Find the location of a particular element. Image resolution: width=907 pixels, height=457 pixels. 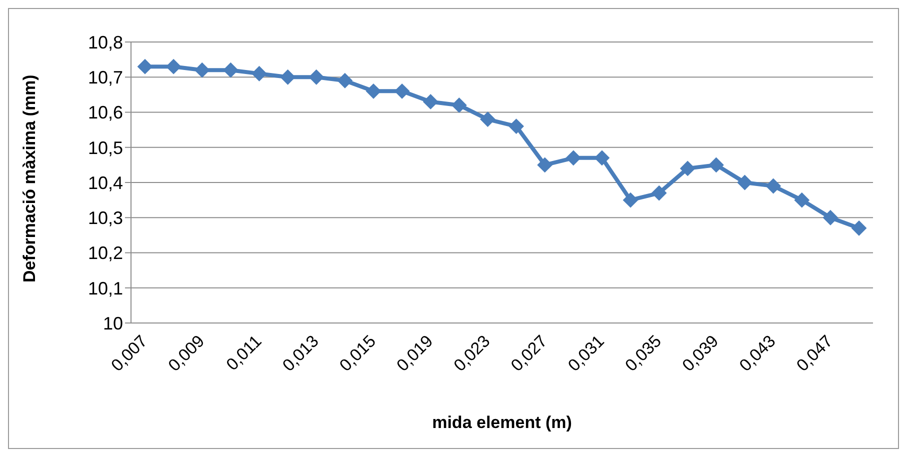

y-tick-label: 10,4 is located at coordinates (105, 182).